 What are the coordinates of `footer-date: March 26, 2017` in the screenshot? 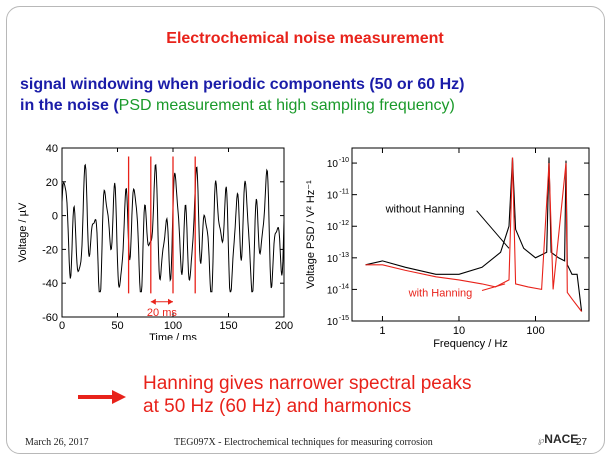 It's located at (57, 442).